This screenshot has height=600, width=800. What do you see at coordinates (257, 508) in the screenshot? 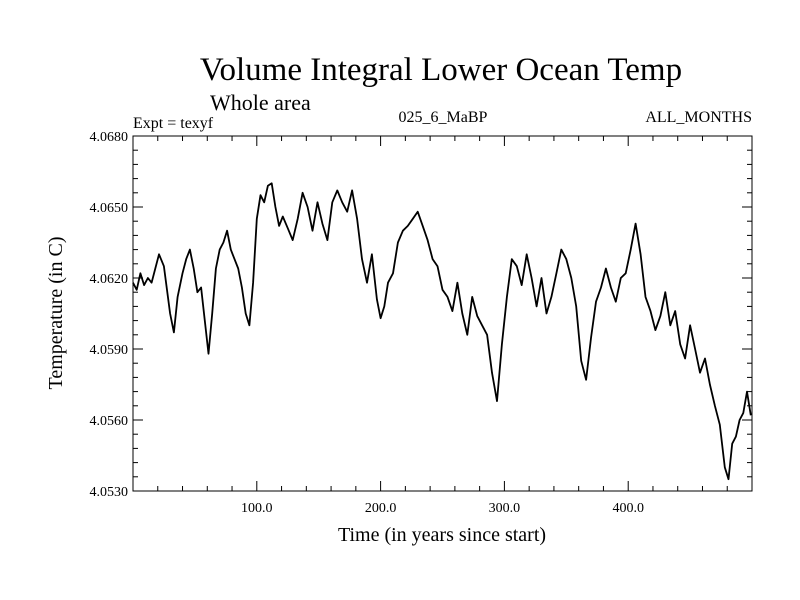
I see `x-tick-label: 100.0` at bounding box center [257, 508].